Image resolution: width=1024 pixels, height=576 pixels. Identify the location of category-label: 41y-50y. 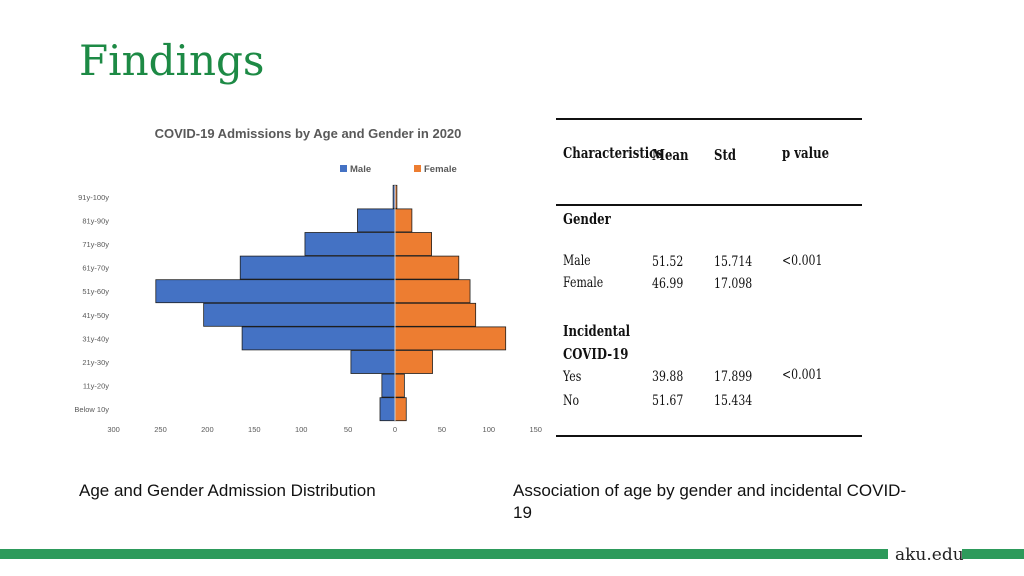
(95, 315).